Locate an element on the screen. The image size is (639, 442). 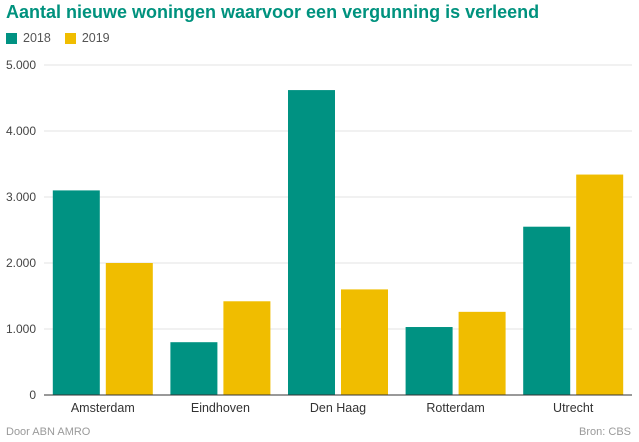
y-tick-label: 5.000 is located at coordinates (21, 65).